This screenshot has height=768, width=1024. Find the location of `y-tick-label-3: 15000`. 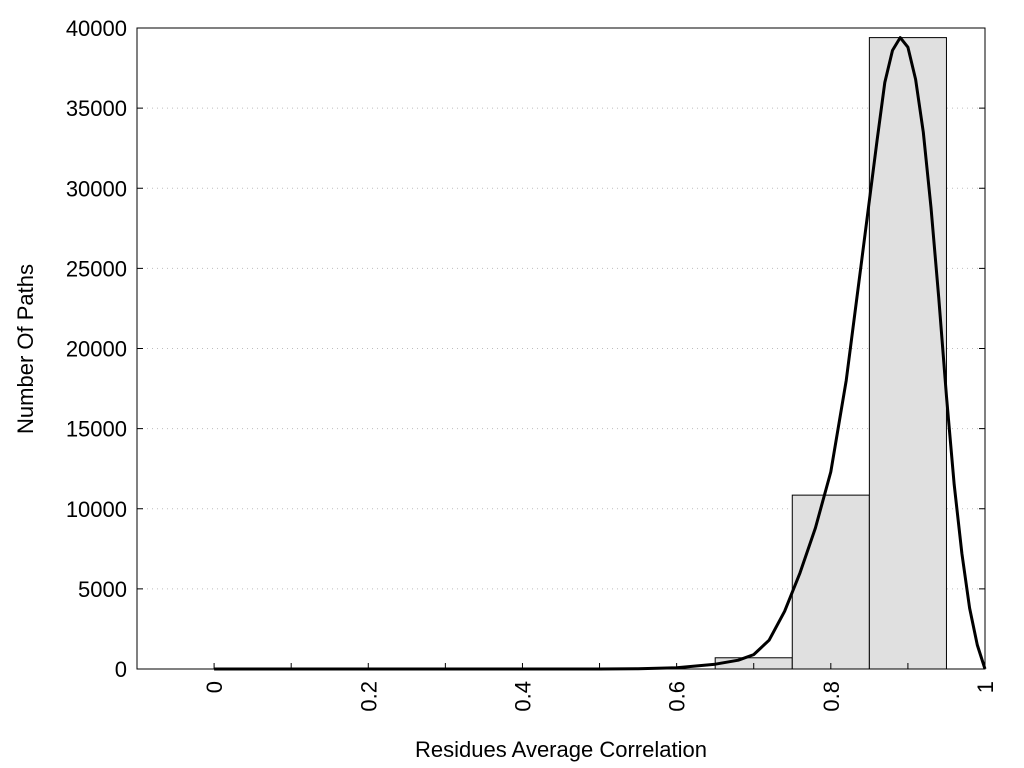

y-tick-label-3: 15000 is located at coordinates (96, 429).